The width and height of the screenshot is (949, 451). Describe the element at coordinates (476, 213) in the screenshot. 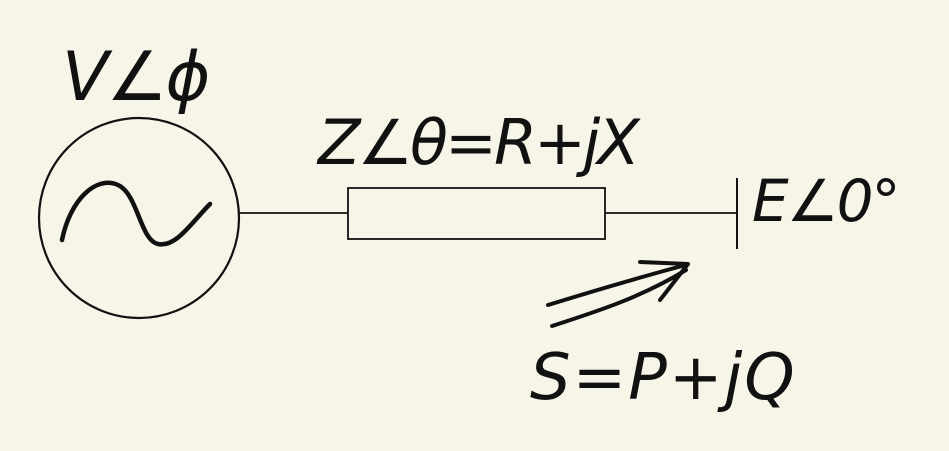

I see `resistor-box-icon` at that location.